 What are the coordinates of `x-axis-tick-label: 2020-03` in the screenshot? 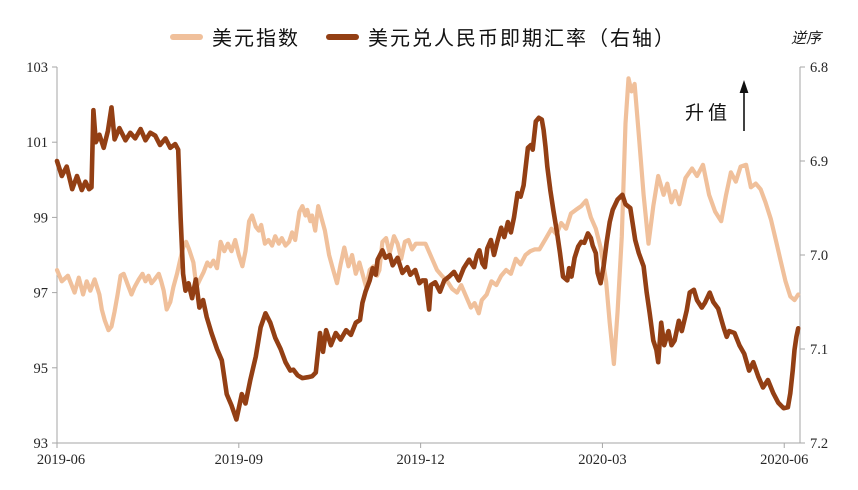 It's located at (602, 460).